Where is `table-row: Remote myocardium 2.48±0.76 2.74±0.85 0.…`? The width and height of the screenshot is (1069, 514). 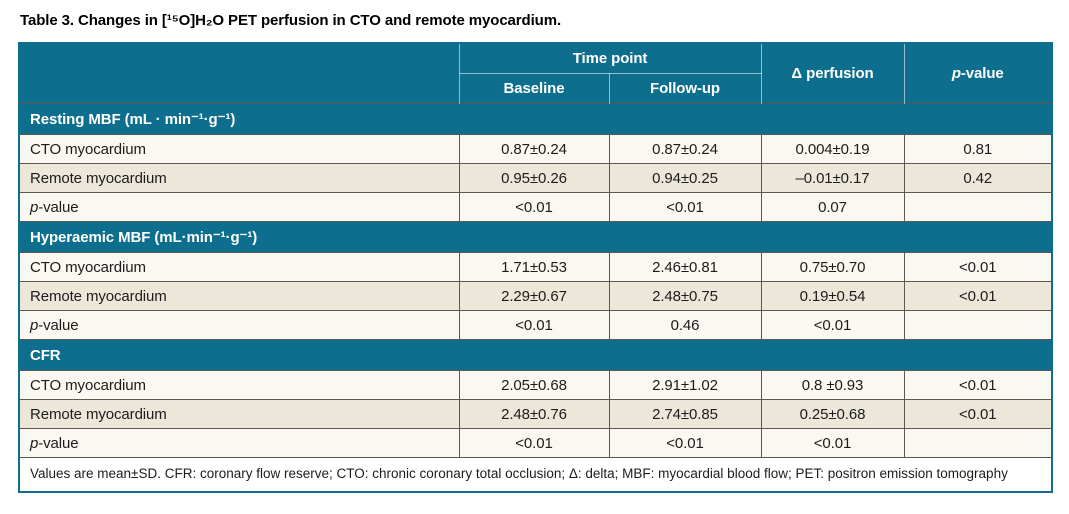
table-row: Remote myocardium 2.48±0.76 2.74±0.85 0.… is located at coordinates (535, 414).